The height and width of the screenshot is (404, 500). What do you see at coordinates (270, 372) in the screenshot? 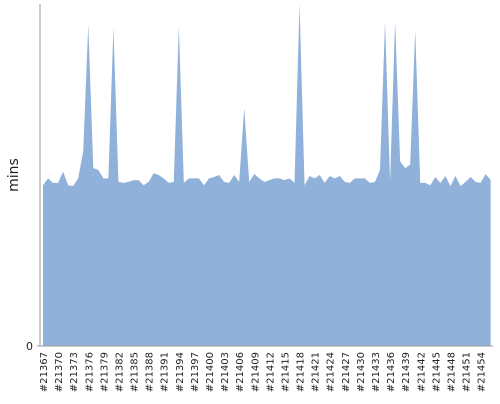
I see `x-tick-label: #21412` at bounding box center [270, 372].